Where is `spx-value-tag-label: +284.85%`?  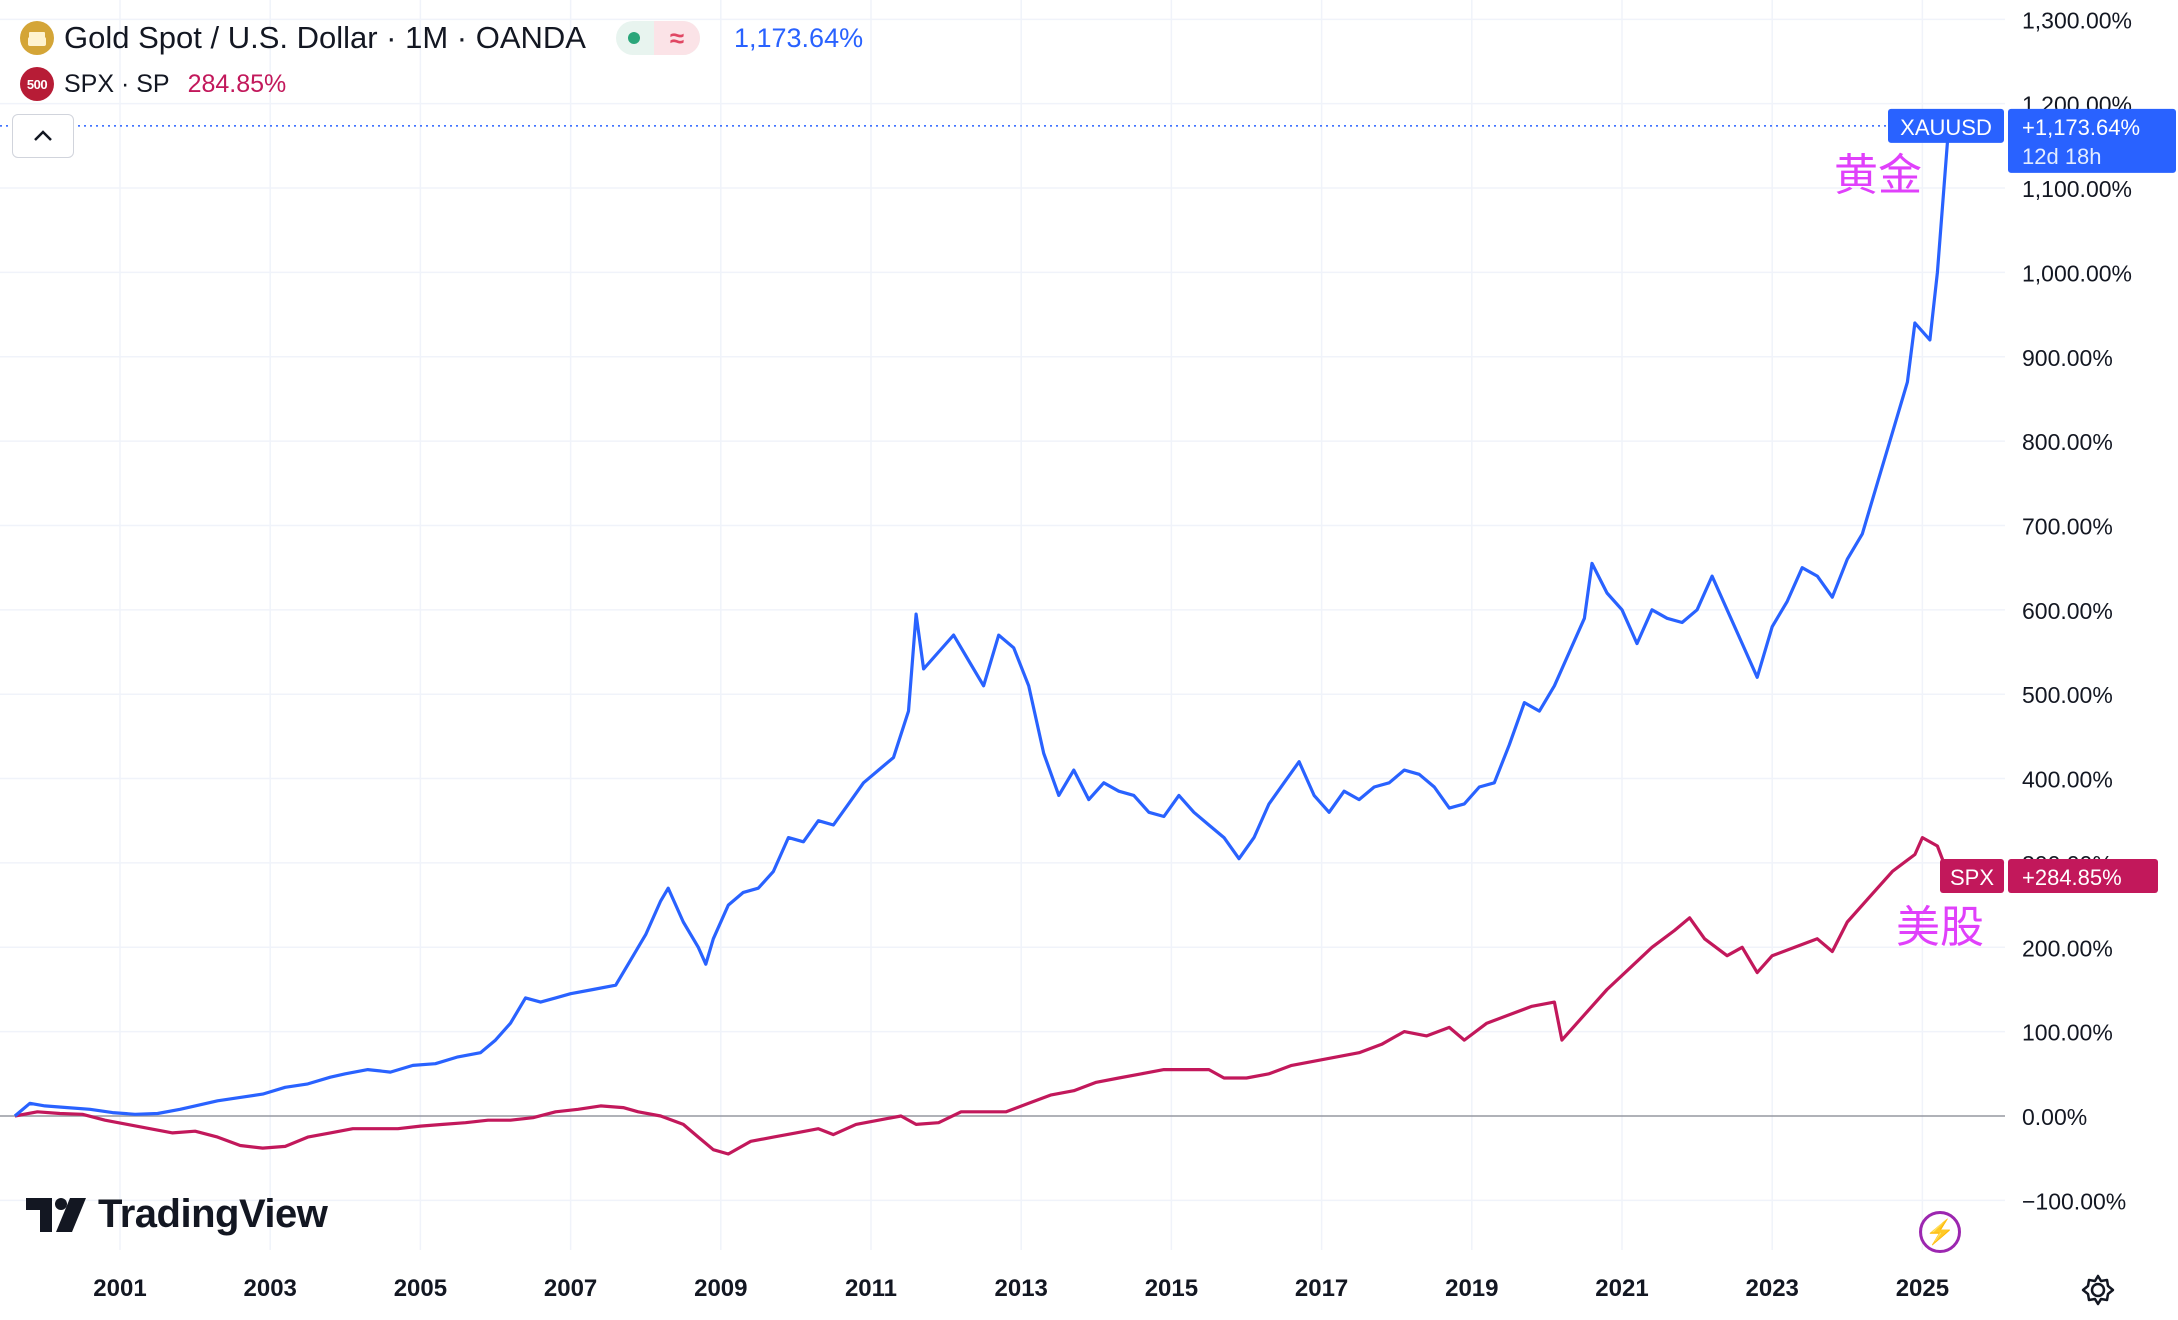 spx-value-tag-label: +284.85% is located at coordinates (2072, 877).